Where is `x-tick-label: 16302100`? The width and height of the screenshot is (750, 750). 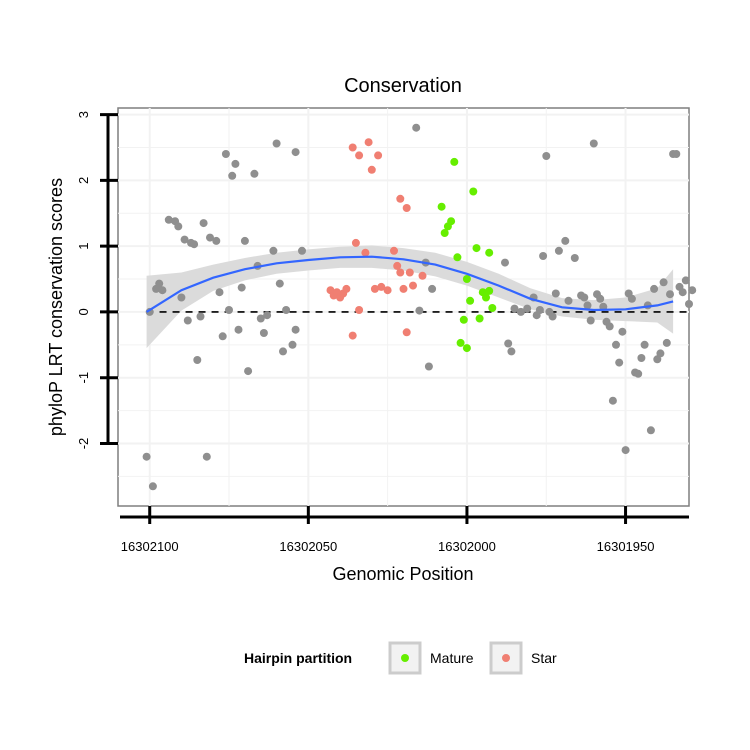 x-tick-label: 16302100 is located at coordinates (150, 546).